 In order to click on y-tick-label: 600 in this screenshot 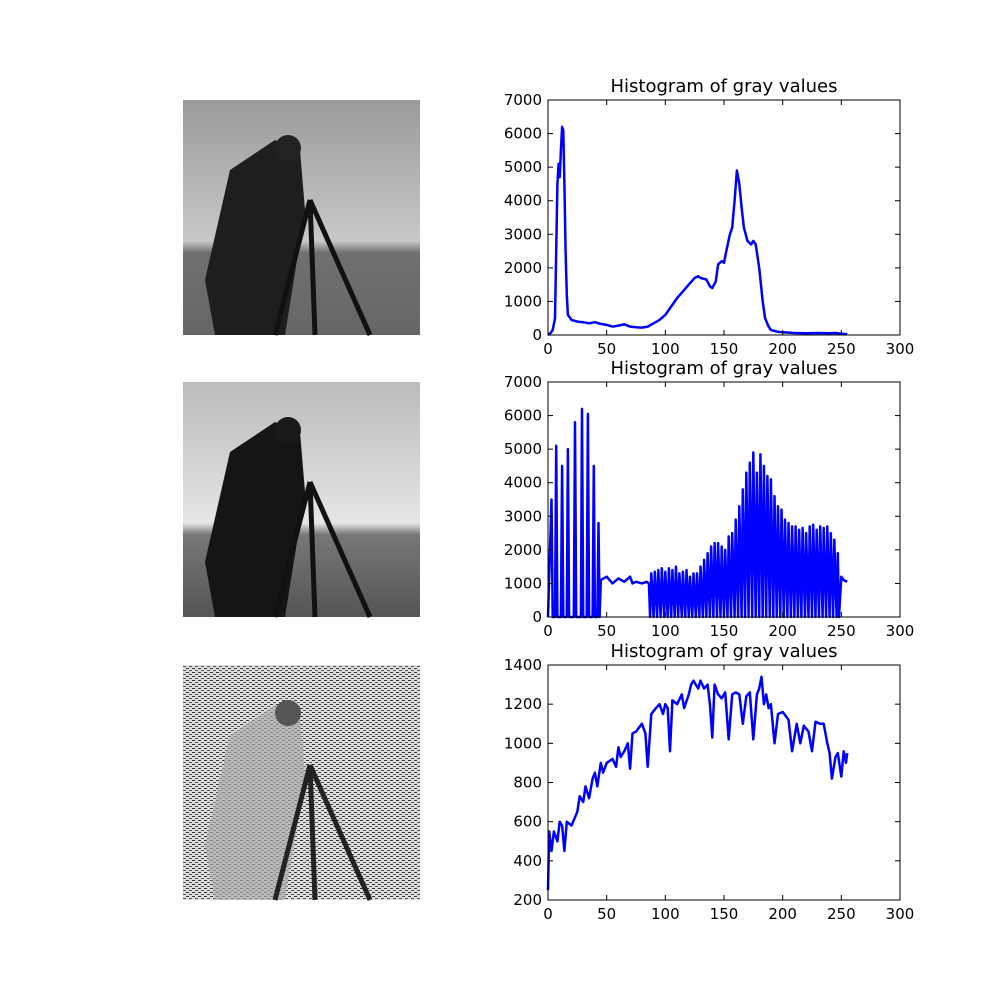, I will do `click(527, 822)`.